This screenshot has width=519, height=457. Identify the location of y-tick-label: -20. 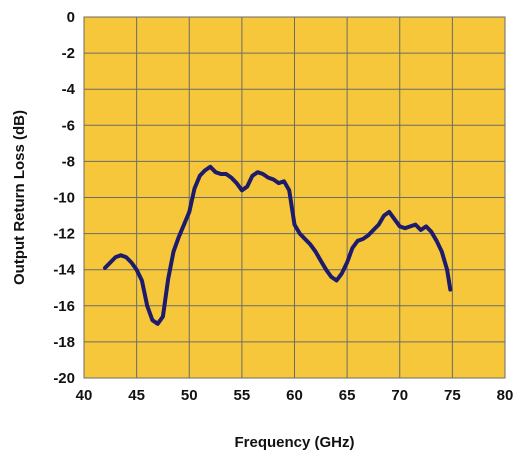
(64, 378).